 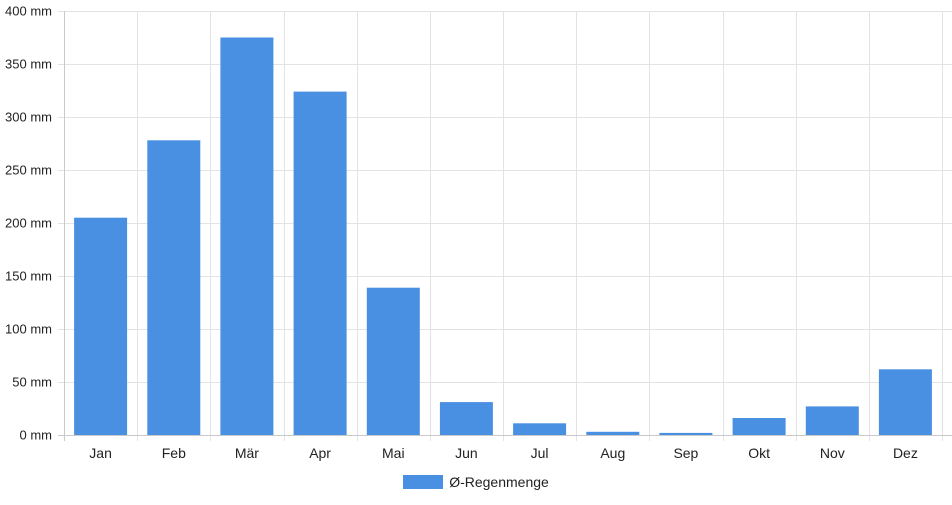 What do you see at coordinates (466, 453) in the screenshot?
I see `x-tick-label: Jun` at bounding box center [466, 453].